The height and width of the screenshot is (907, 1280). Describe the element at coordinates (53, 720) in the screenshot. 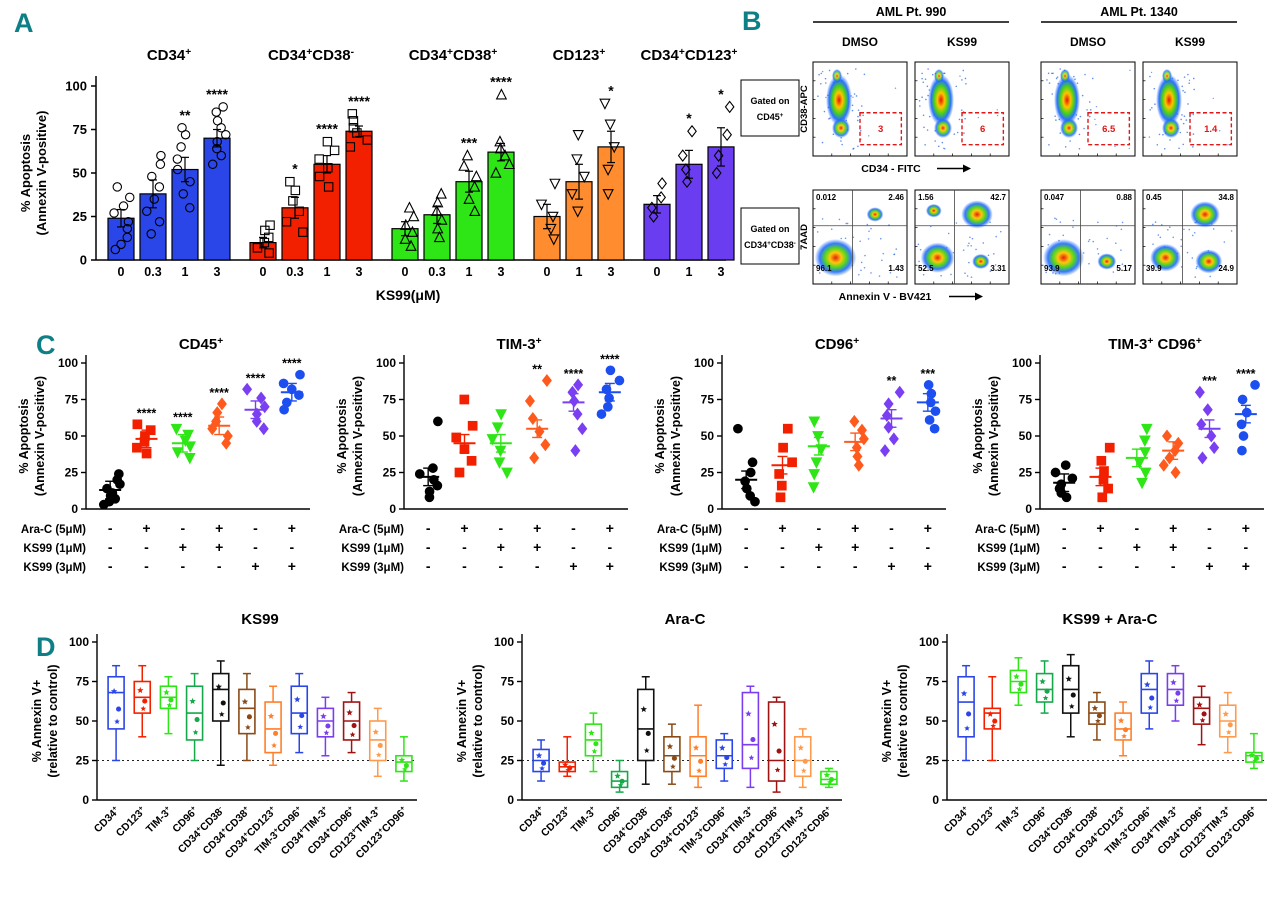

I see `svg-text: (relative to control)` at that location.